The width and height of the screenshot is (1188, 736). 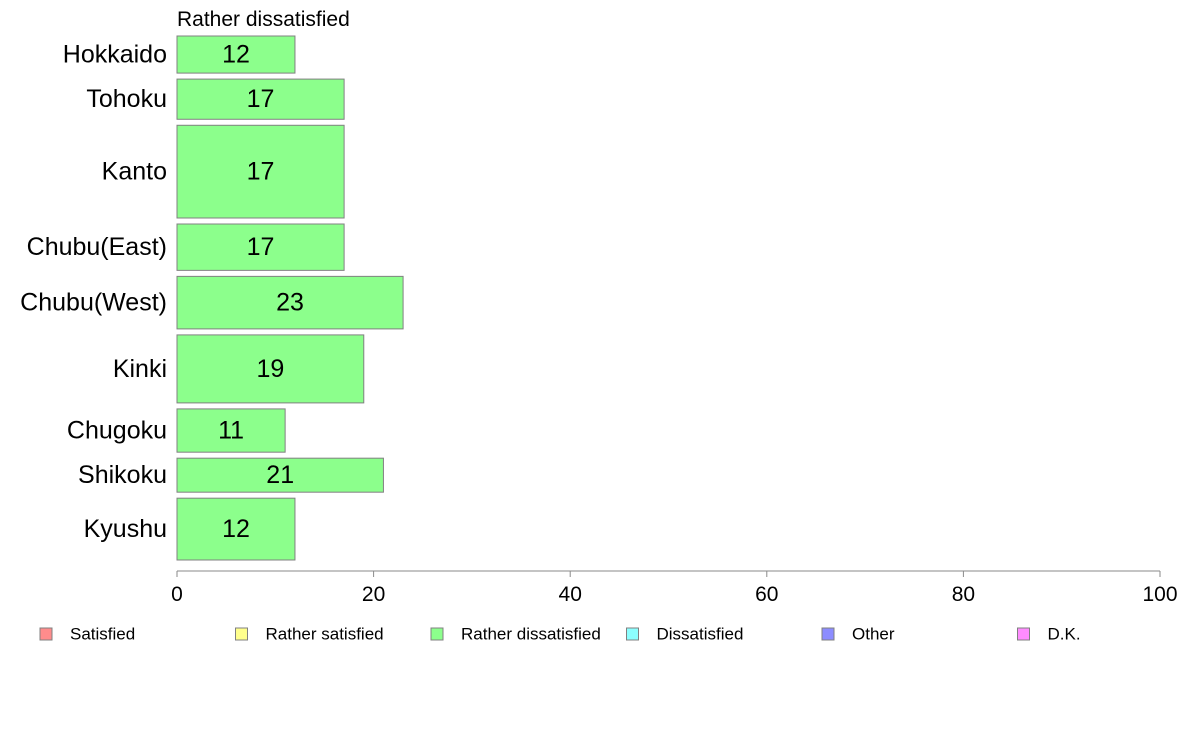 What do you see at coordinates (115, 55) in the screenshot?
I see `category-label: Hokkaido` at bounding box center [115, 55].